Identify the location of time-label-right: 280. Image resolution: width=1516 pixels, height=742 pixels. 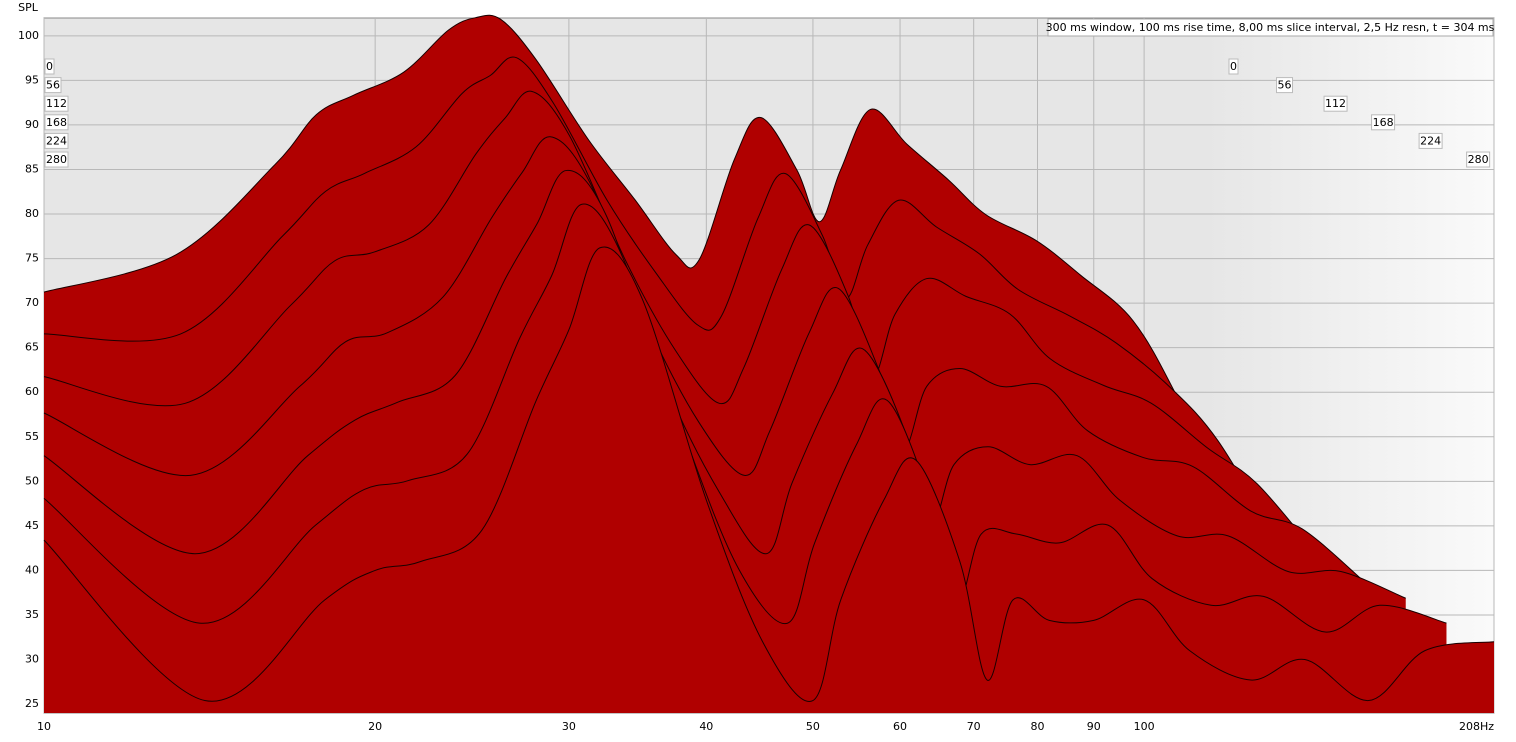
(1478, 159).